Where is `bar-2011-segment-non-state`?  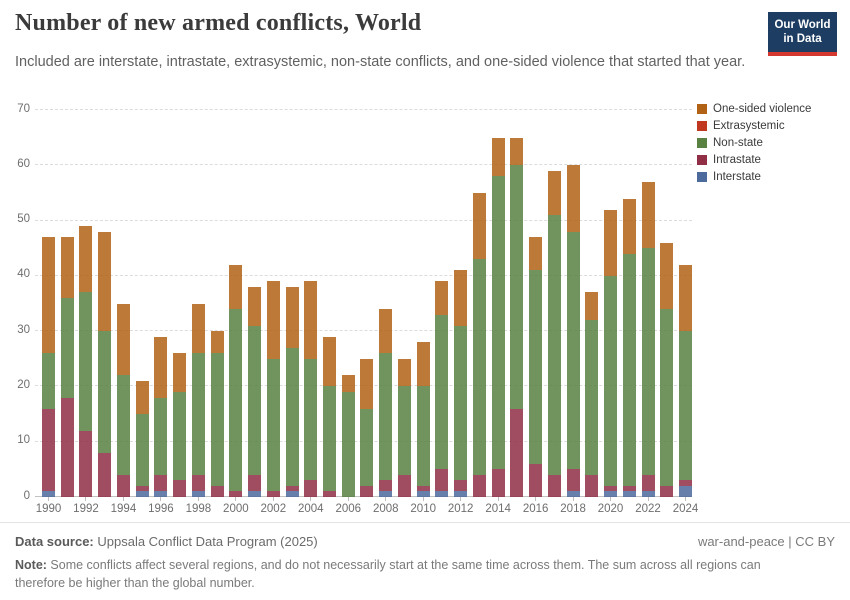 bar-2011-segment-non-state is located at coordinates (442, 392).